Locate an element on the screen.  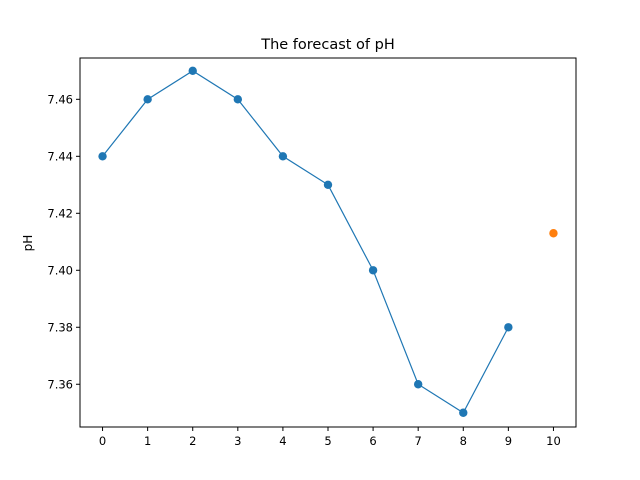
y-tick-label: 7.42 is located at coordinates (60, 213).